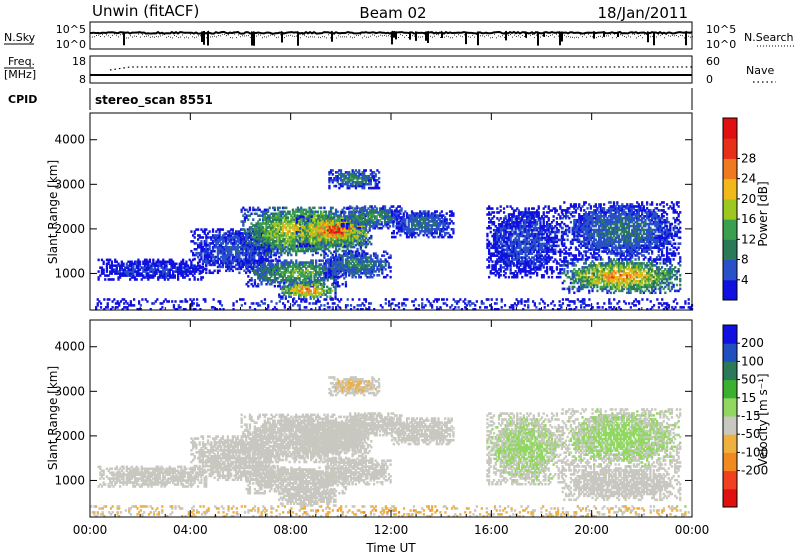 This screenshot has width=800, height=554. I want to click on nave-trace, so click(400, 68).